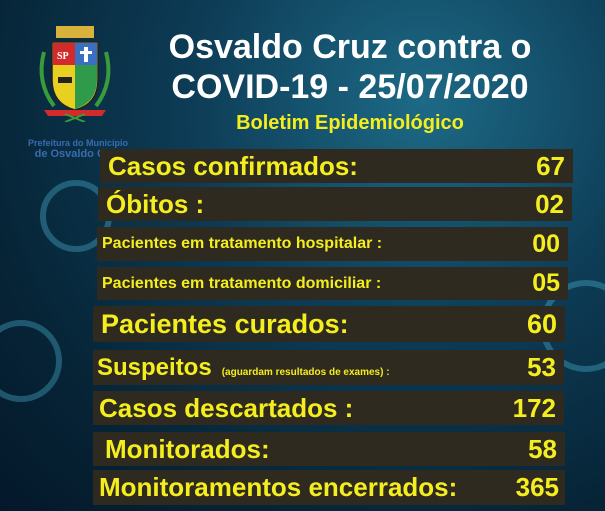  What do you see at coordinates (75, 72) in the screenshot?
I see `municipal-coat-of-arms-logo: SP` at bounding box center [75, 72].